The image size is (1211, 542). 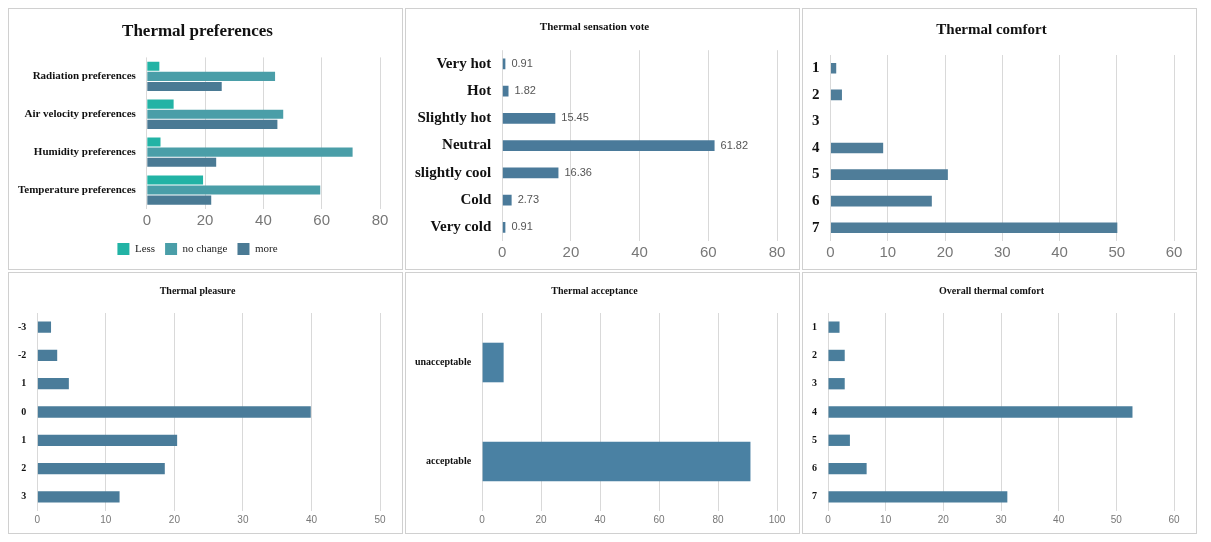 What do you see at coordinates (525, 90) in the screenshot?
I see `data-label: 1.82` at bounding box center [525, 90].